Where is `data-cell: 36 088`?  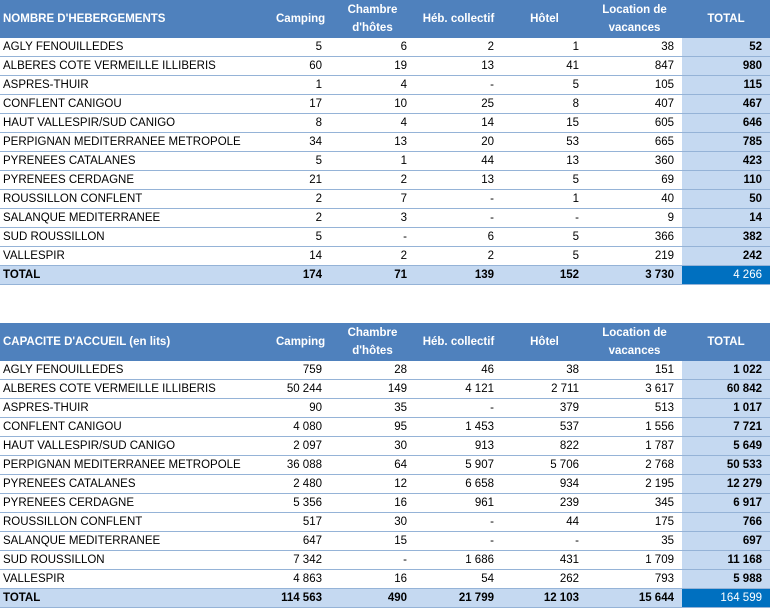
data-cell: 36 088 is located at coordinates (300, 465).